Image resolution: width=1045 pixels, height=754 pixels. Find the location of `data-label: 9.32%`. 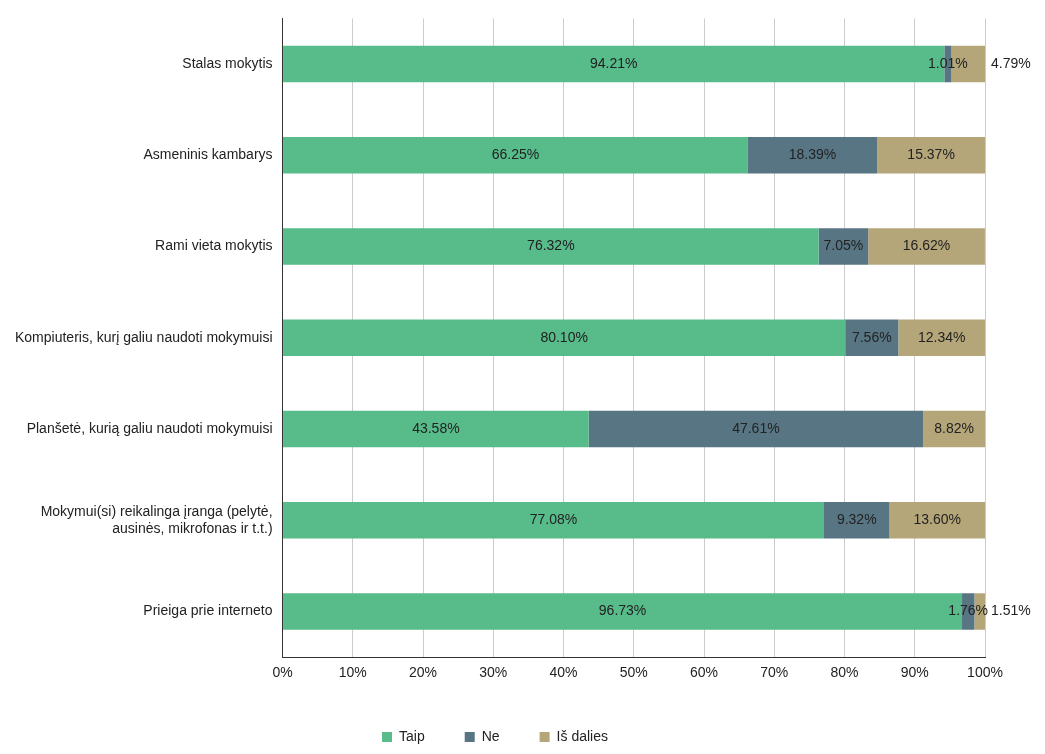

data-label: 9.32% is located at coordinates (856, 519).